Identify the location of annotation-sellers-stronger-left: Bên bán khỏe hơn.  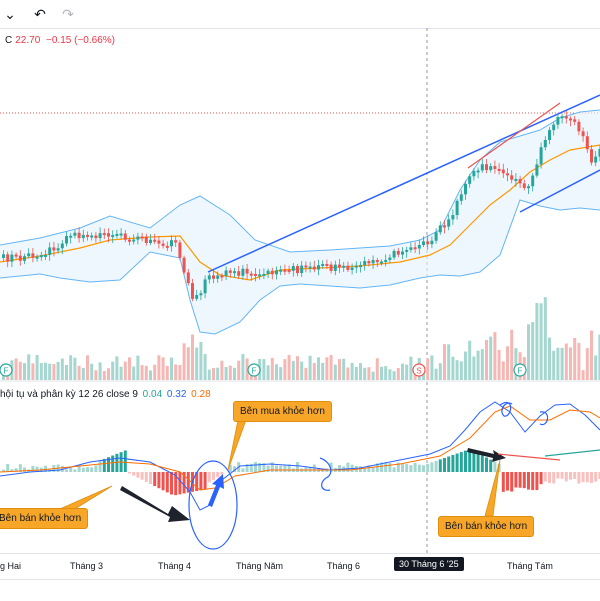
(44, 518).